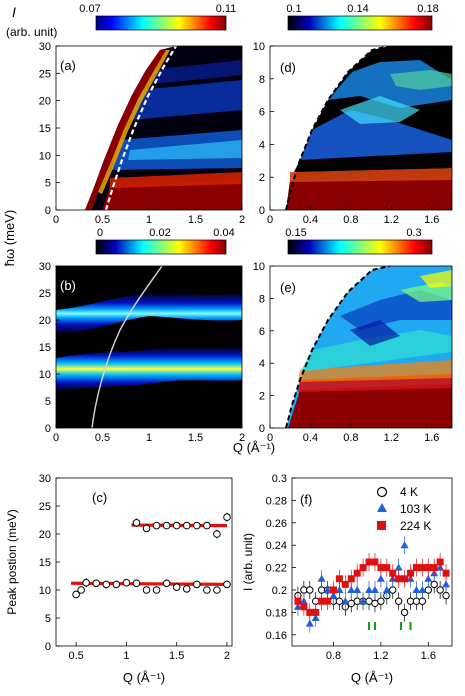  What do you see at coordinates (195, 438) in the screenshot?
I see `panel-b-x-tick-label: 1.5` at bounding box center [195, 438].